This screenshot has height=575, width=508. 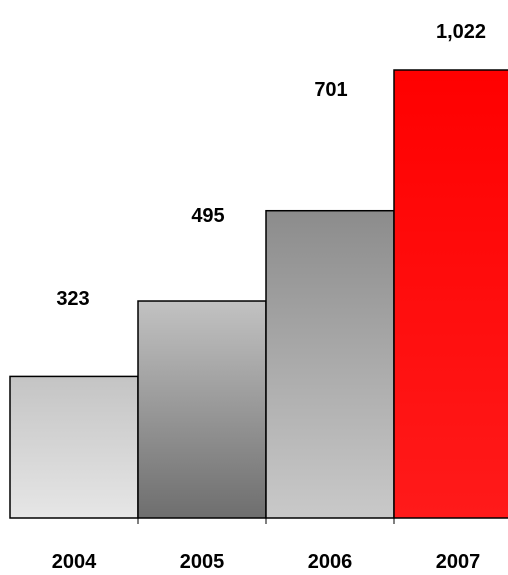 What do you see at coordinates (330, 90) in the screenshot?
I see `data-label-2006: 701` at bounding box center [330, 90].